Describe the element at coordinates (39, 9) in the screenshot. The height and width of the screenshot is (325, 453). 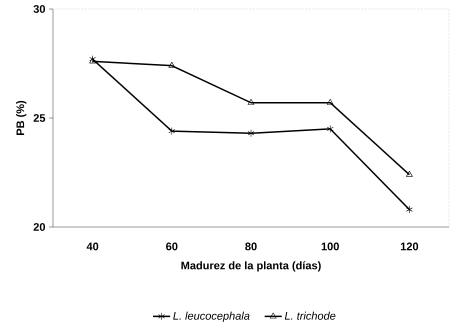
I see `y-tick-label: 30` at that location.